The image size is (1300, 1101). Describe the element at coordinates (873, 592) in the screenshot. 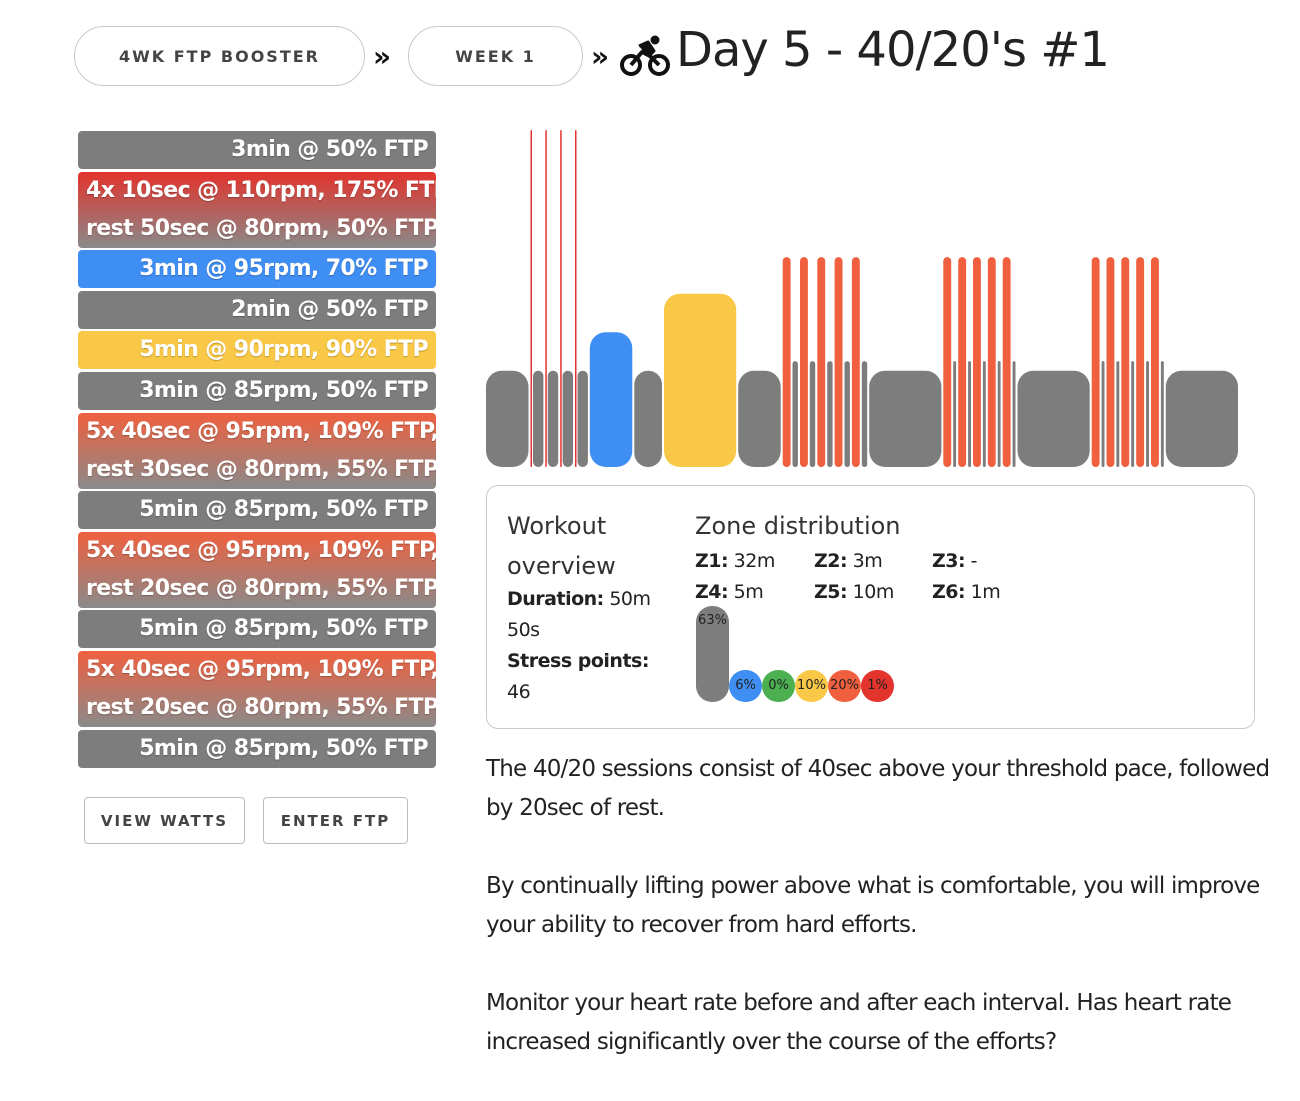

I see `zone-value: 10m` at that location.